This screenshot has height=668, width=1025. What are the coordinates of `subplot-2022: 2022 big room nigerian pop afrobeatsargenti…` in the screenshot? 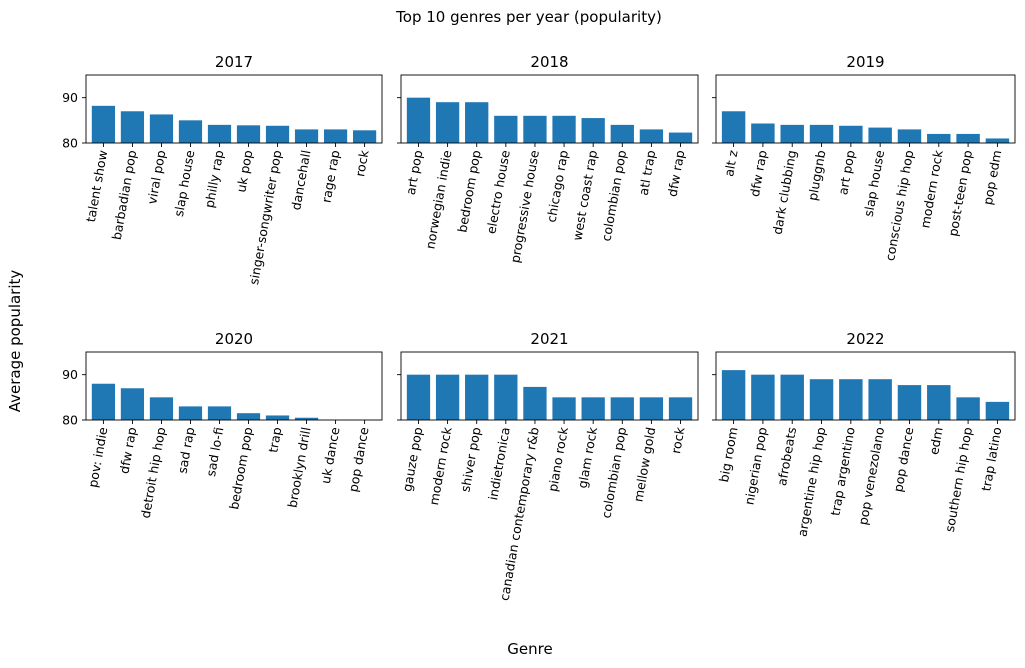 It's located at (864, 434).